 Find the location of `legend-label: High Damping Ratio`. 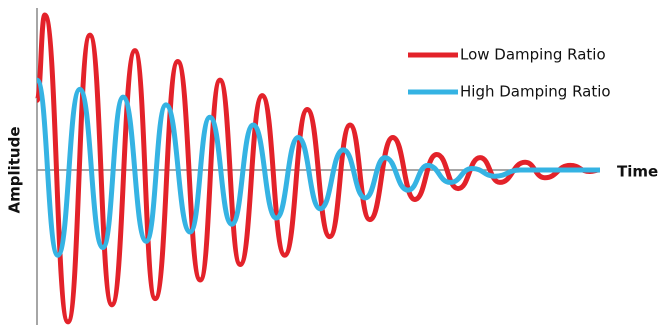

legend-label: High Damping Ratio is located at coordinates (535, 92).